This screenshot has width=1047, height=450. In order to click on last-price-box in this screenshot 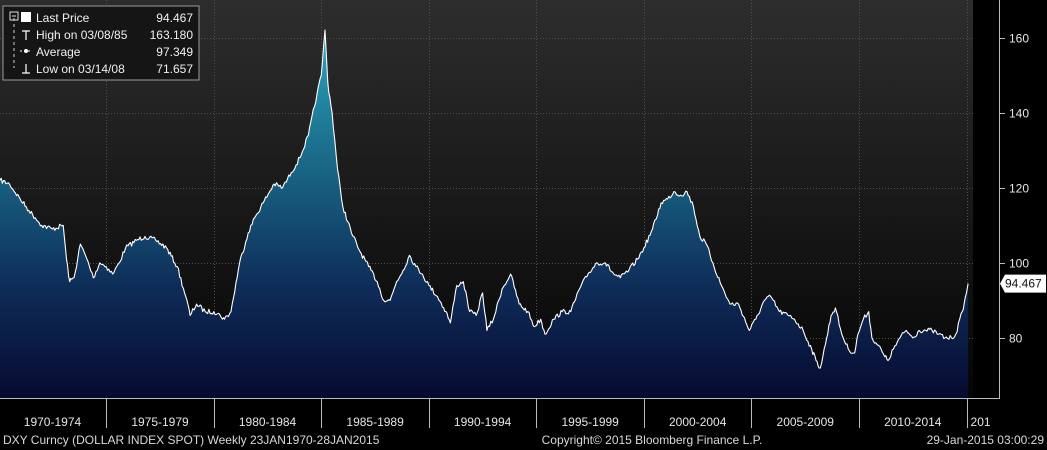, I will do `click(1023, 283)`.